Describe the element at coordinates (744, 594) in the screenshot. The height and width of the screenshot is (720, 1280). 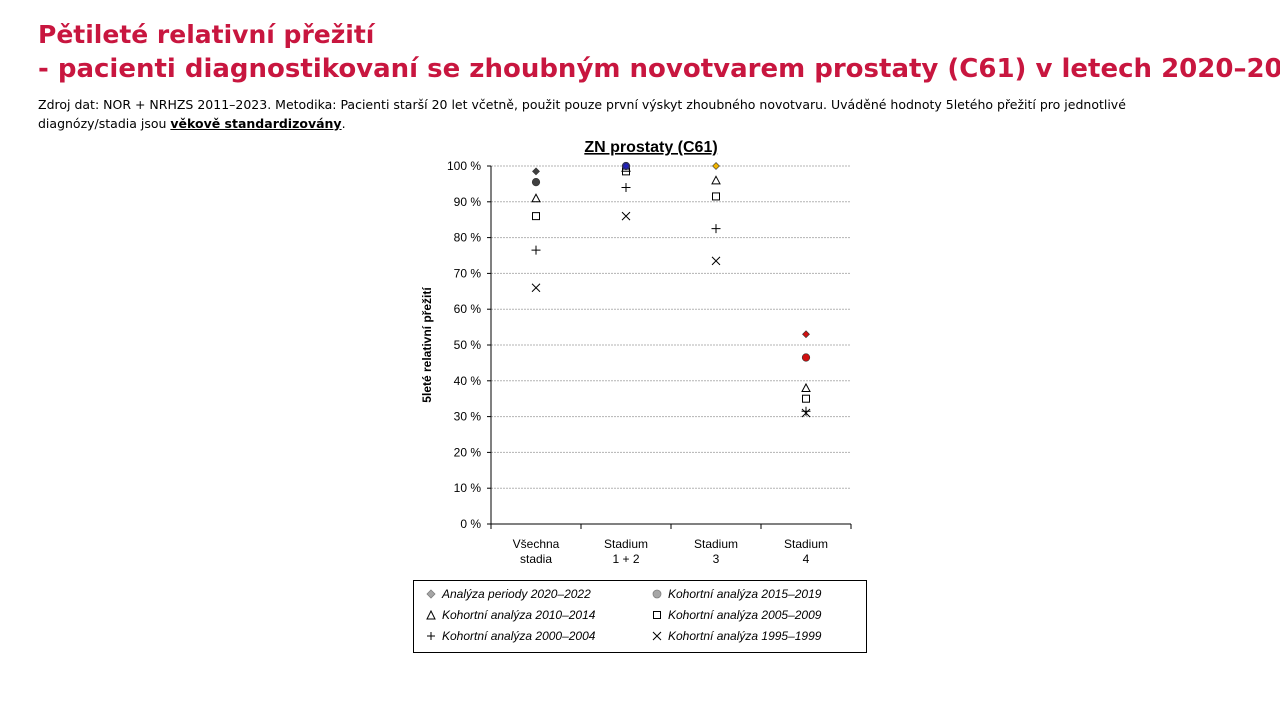
I see `legend-label: Kohortní analýza 2015–2019` at that location.